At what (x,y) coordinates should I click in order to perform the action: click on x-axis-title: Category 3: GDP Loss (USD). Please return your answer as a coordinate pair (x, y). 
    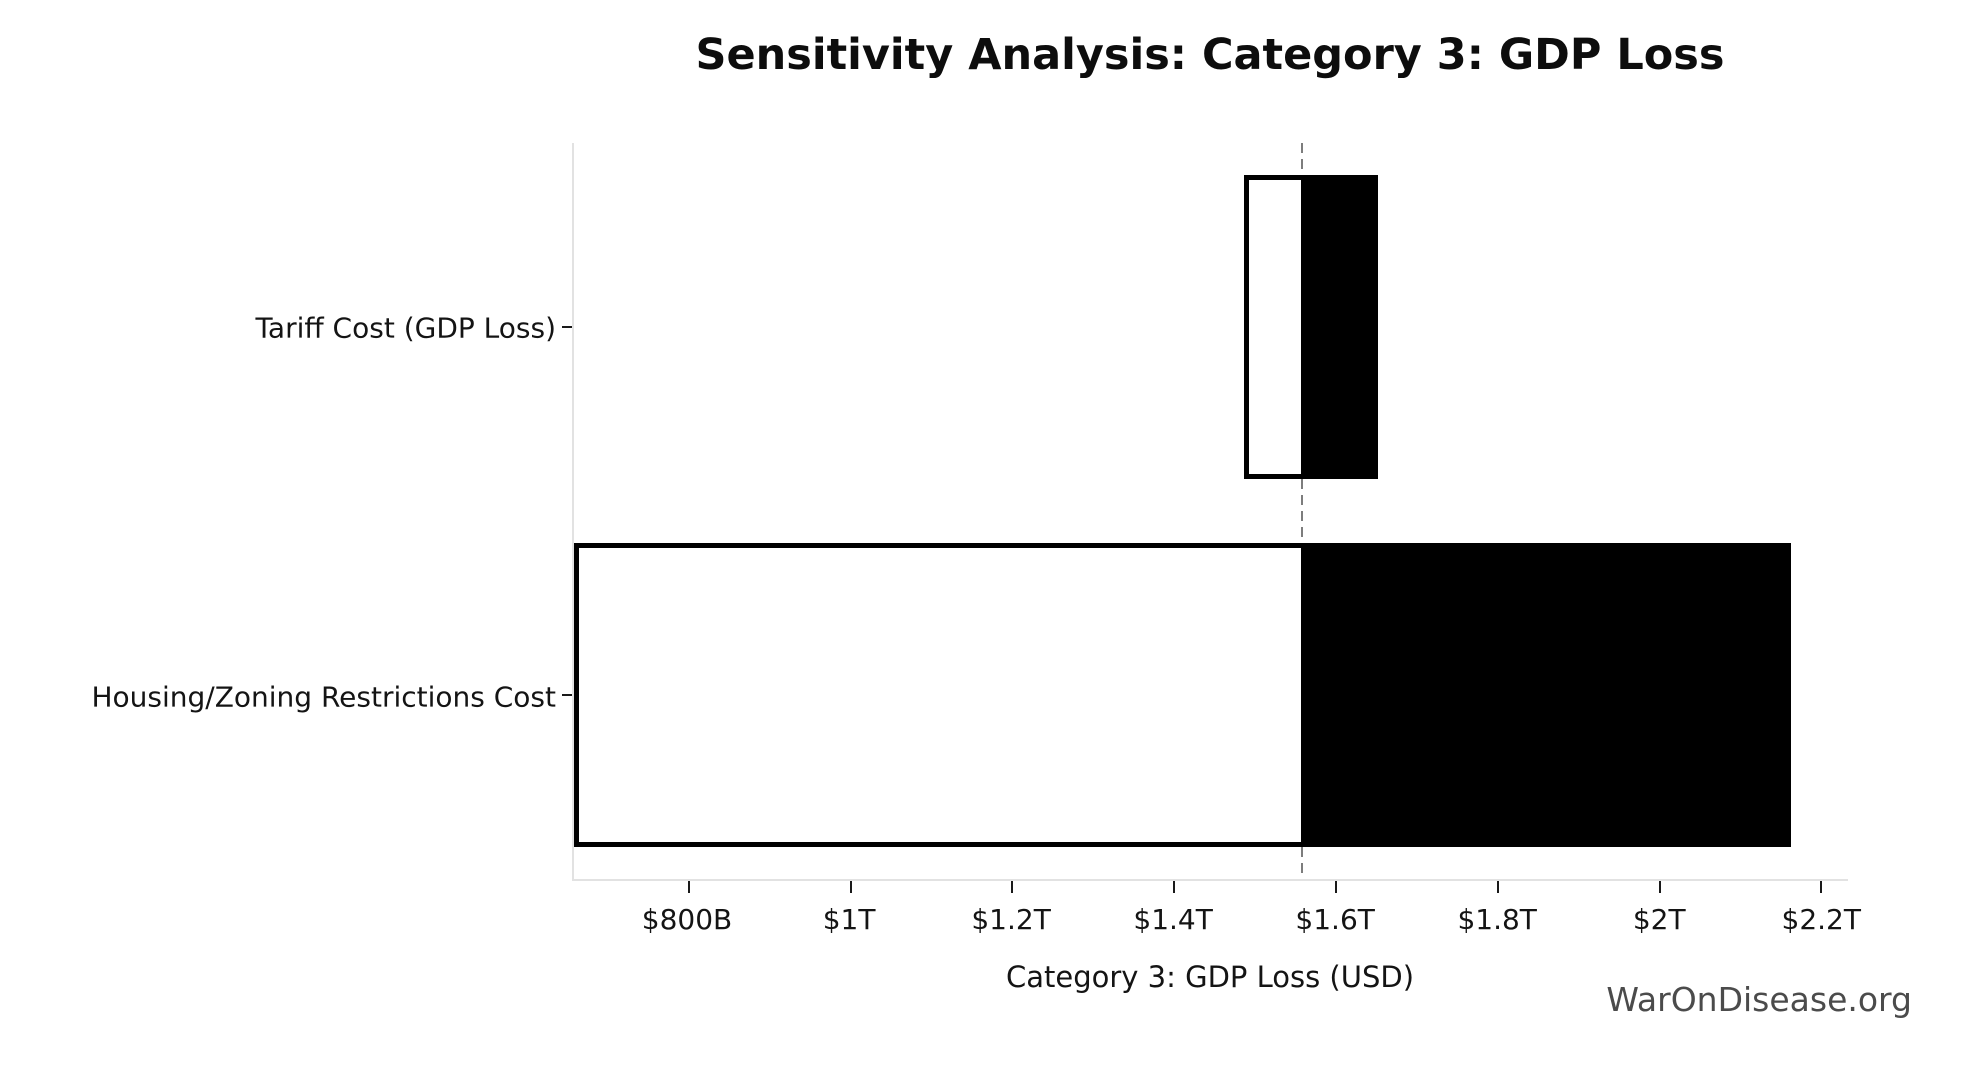
    Looking at the image, I should click on (1210, 977).